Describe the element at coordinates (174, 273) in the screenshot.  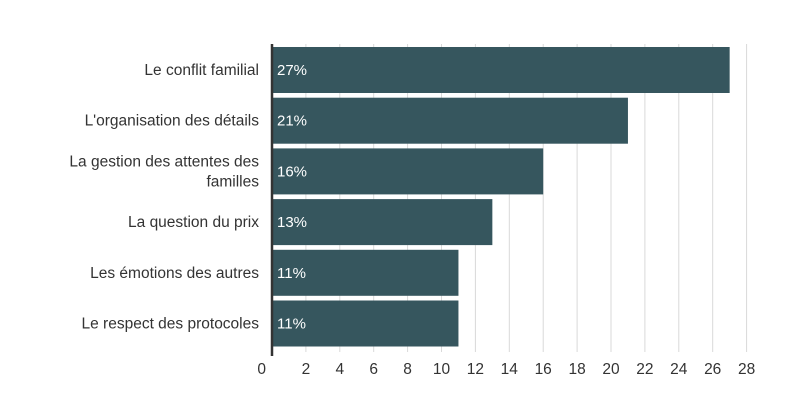
I see `category-label-4: Les émotions des autres` at that location.